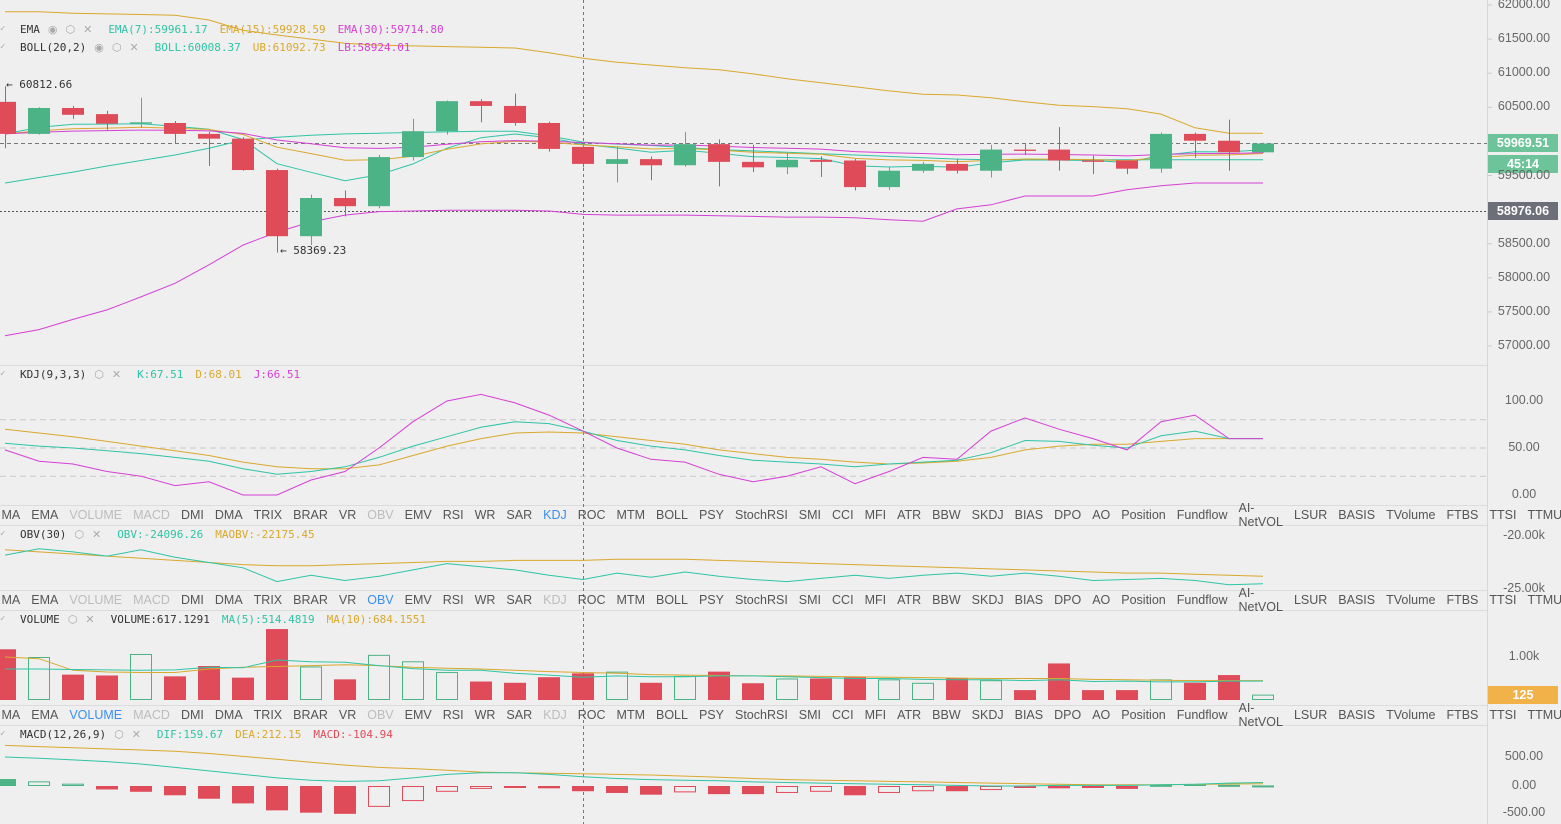 The image size is (1561, 824). What do you see at coordinates (591, 514) in the screenshot?
I see `indicator-tab-roc: ROC` at bounding box center [591, 514].